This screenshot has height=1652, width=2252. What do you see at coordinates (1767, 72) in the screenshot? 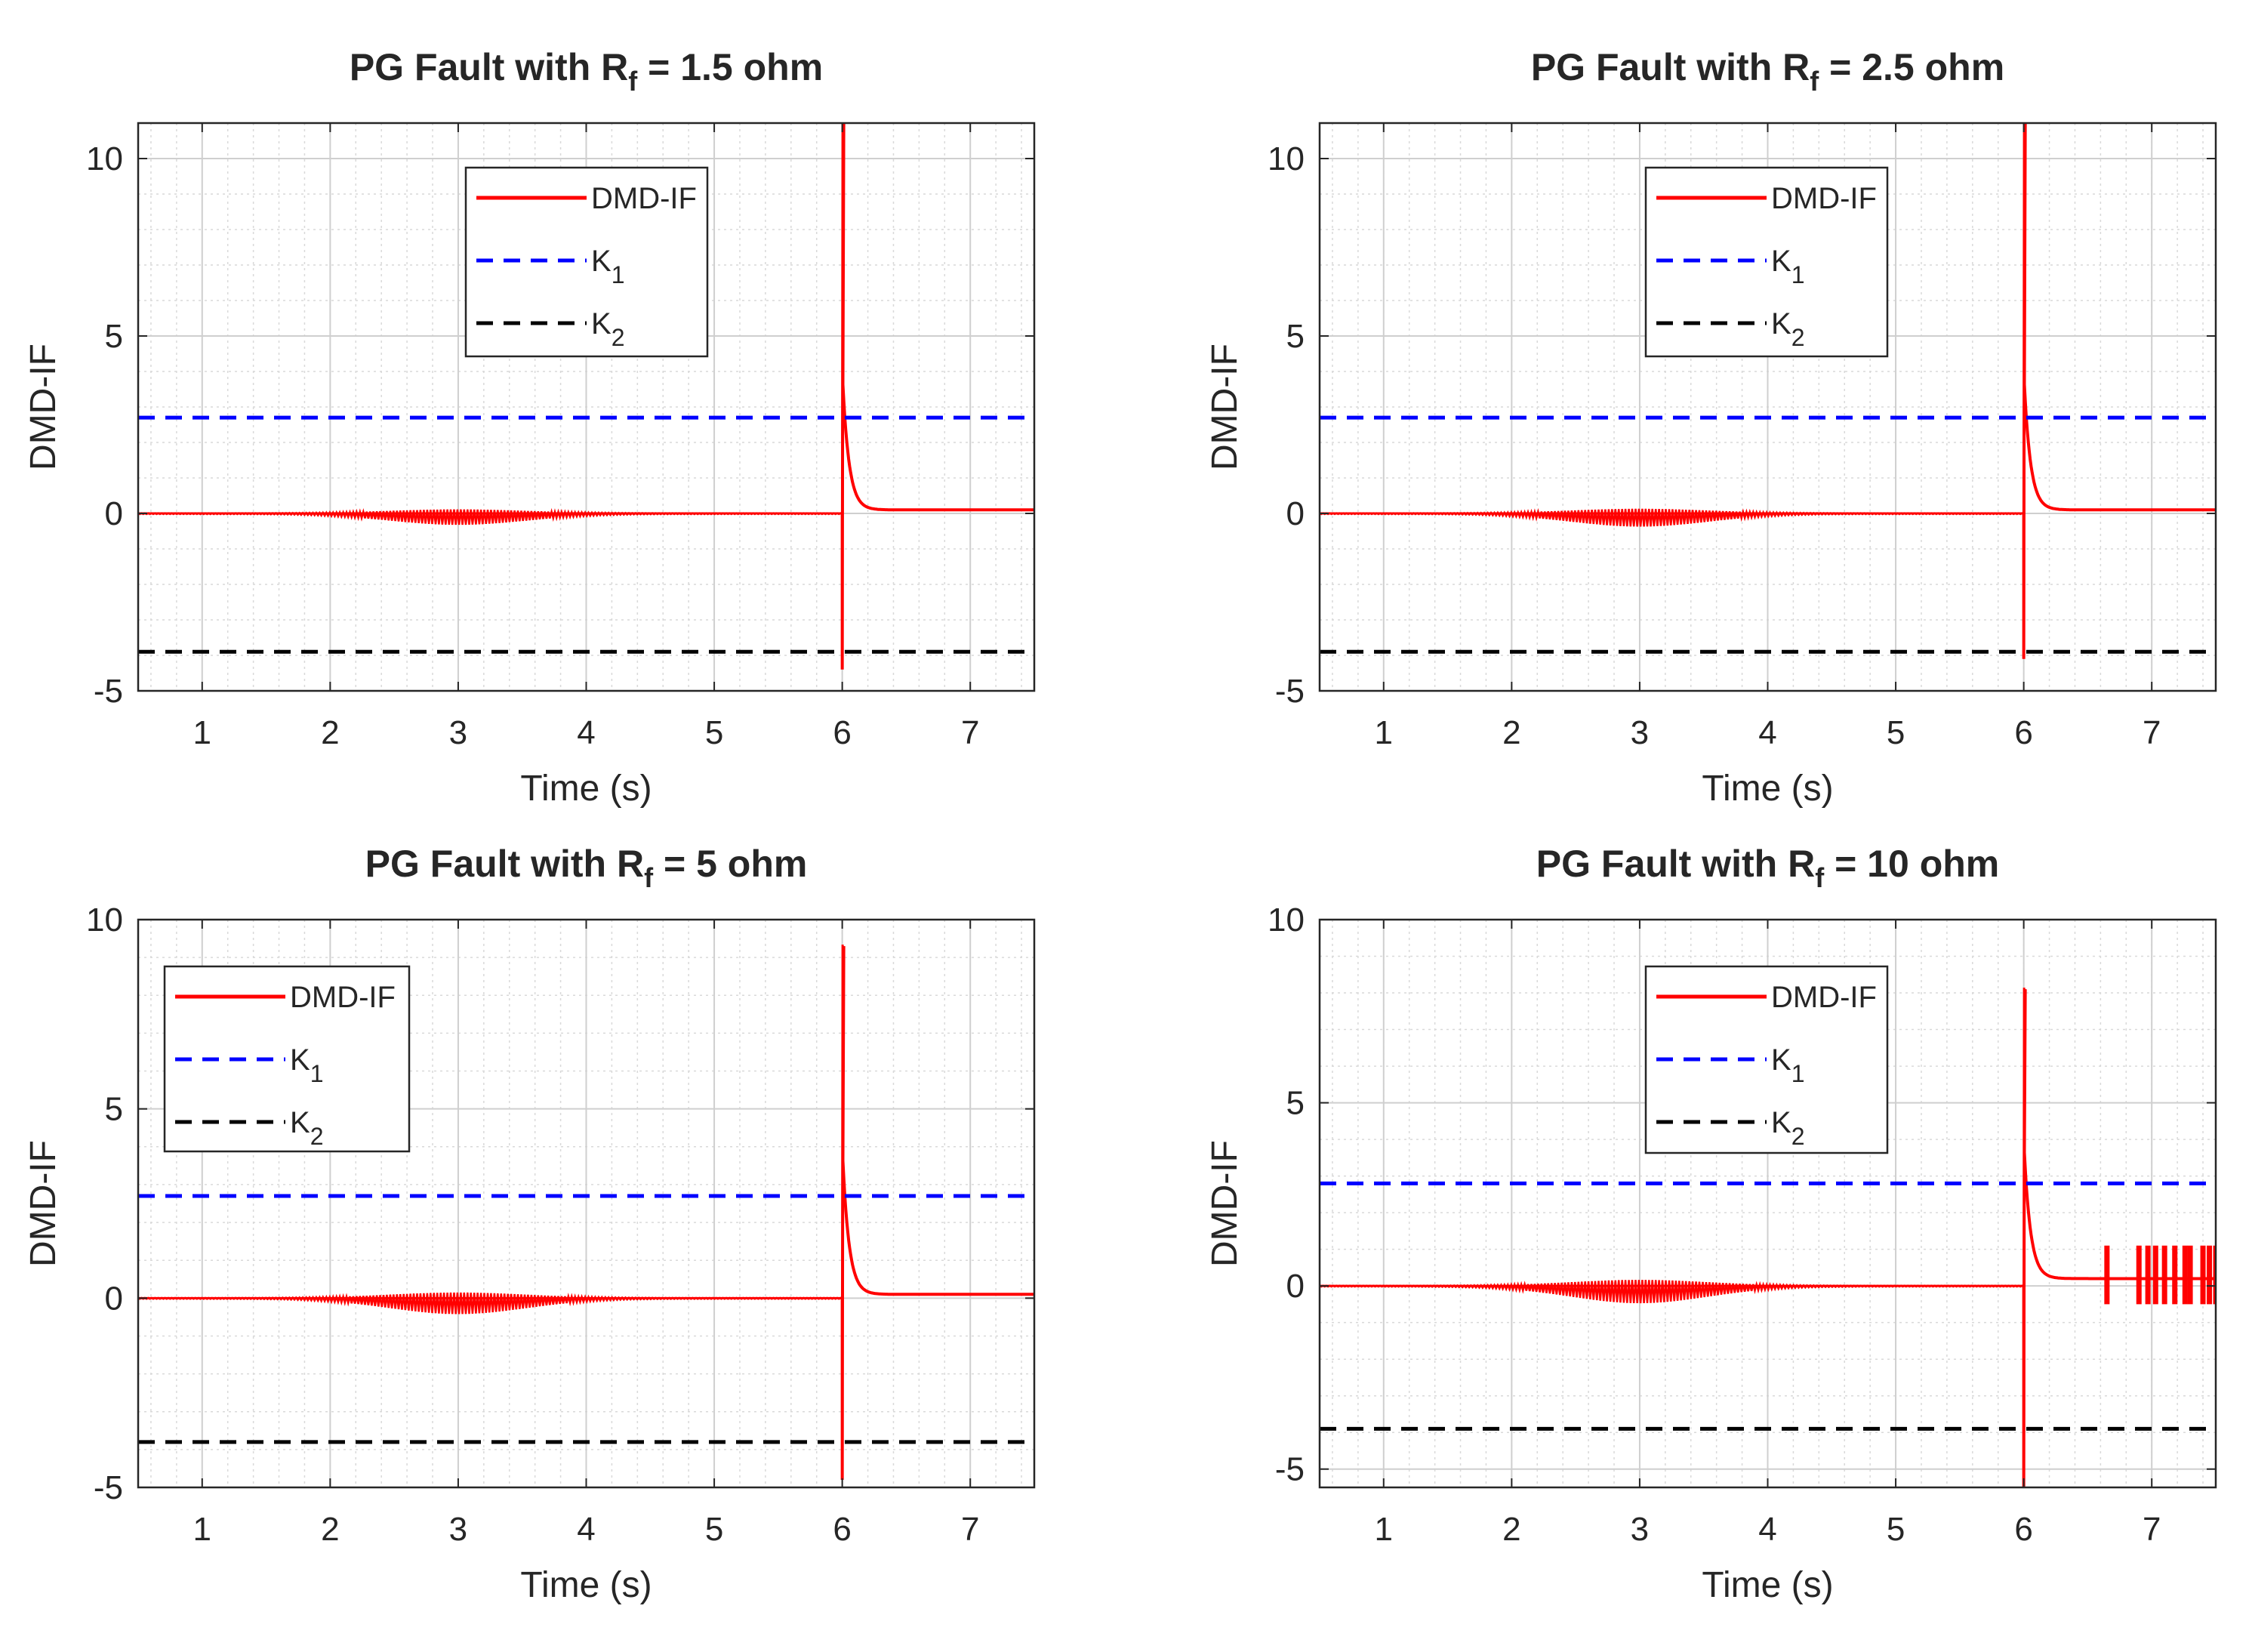
I see `chart-title: PG Fault with Rf = 2.5 ohm` at bounding box center [1767, 72].